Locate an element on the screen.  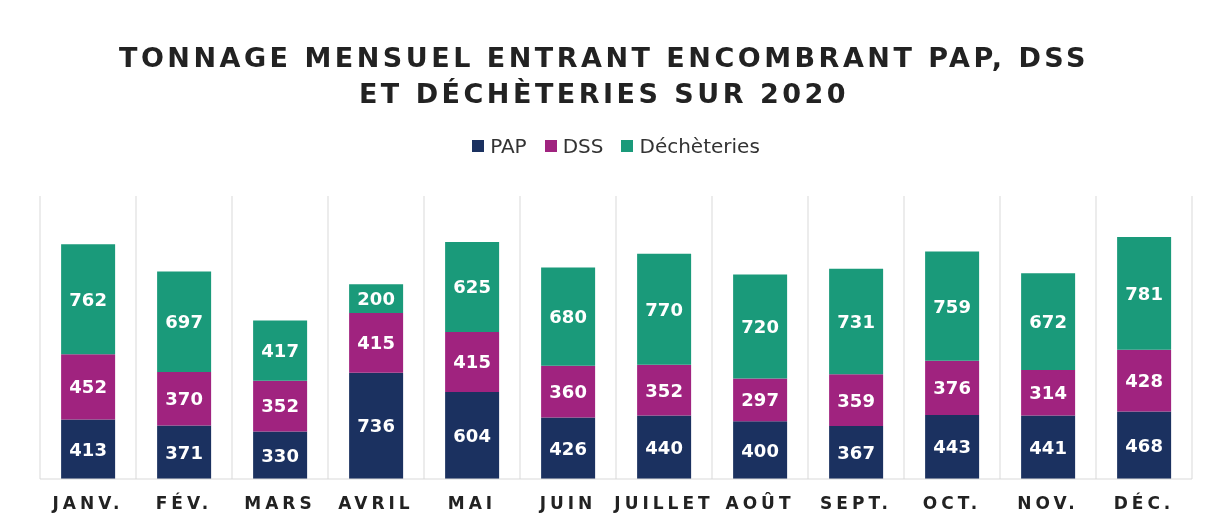
x-tick-label: JUIN is located at coordinates (567, 503).